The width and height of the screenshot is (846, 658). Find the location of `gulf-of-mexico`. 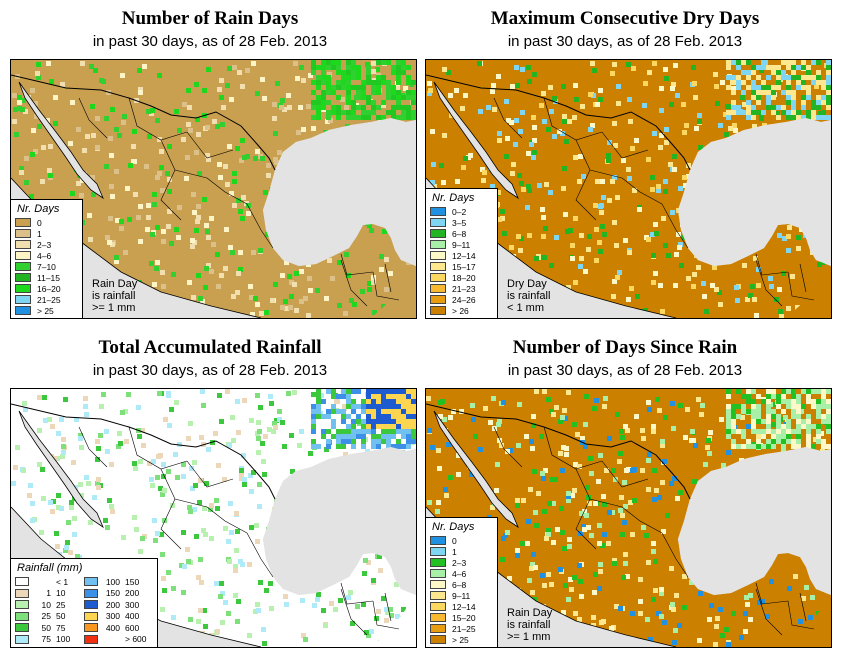

gulf-of-mexico is located at coordinates (754, 521).